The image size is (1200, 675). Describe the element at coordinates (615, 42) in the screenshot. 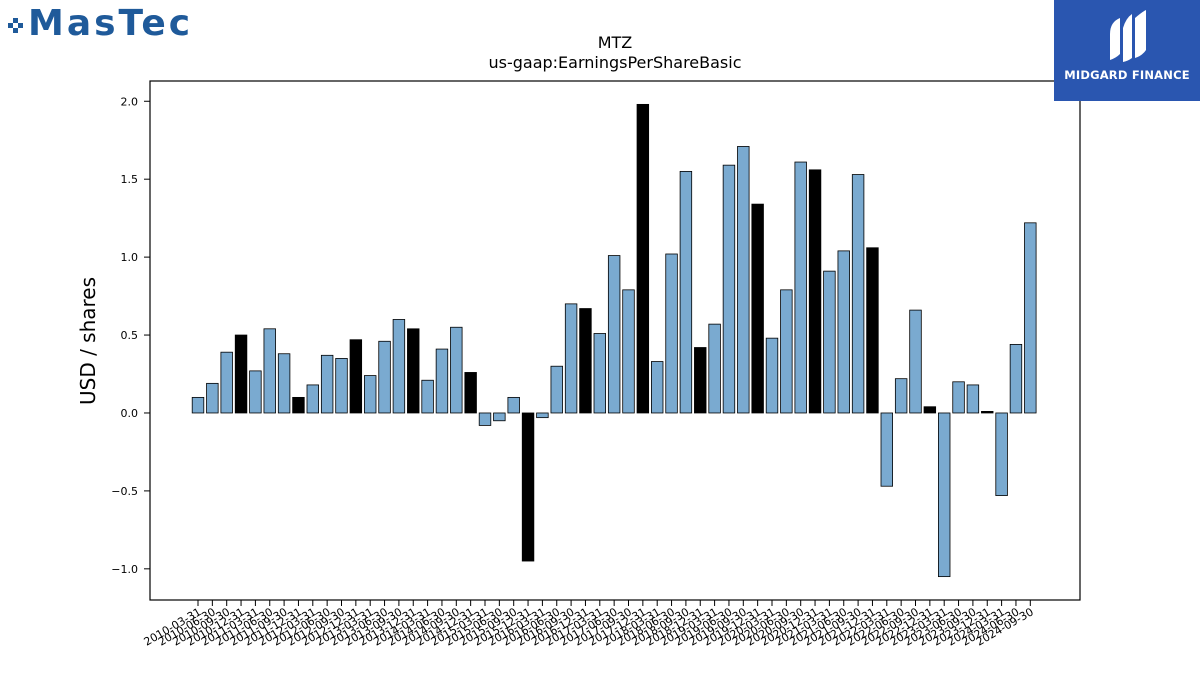

I see `chart-title: MTZ` at that location.